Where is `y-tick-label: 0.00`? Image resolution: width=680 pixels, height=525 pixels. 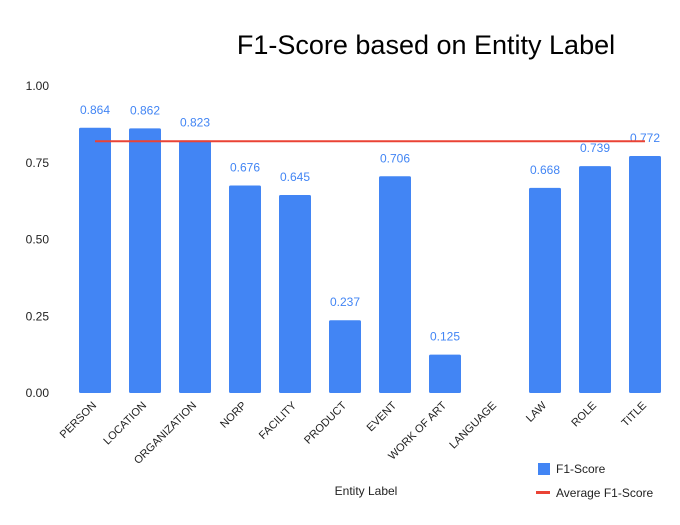 y-tick-label: 0.00 is located at coordinates (38, 393).